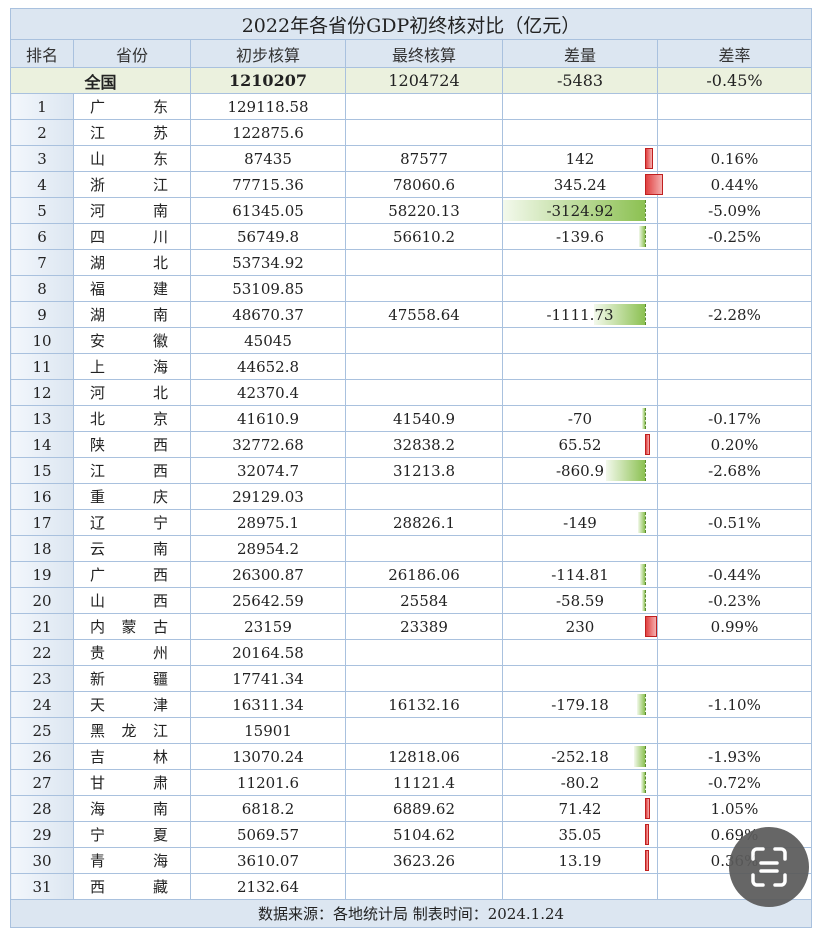 The image size is (828, 946). I want to click on province-cell: 浙江, so click(132, 184).